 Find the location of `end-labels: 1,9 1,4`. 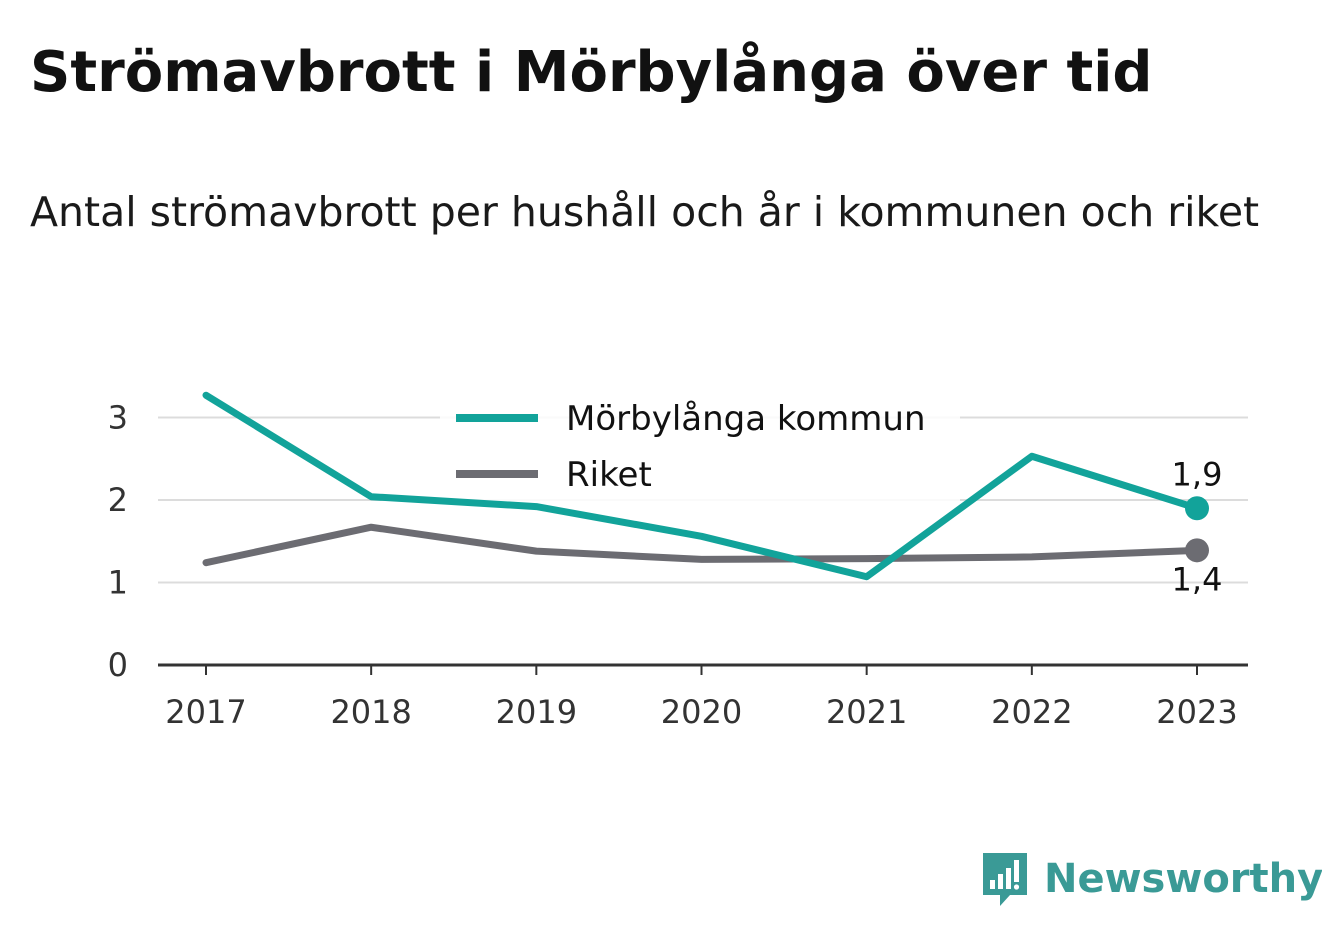

end-labels: 1,9 1,4 is located at coordinates (1197, 526).